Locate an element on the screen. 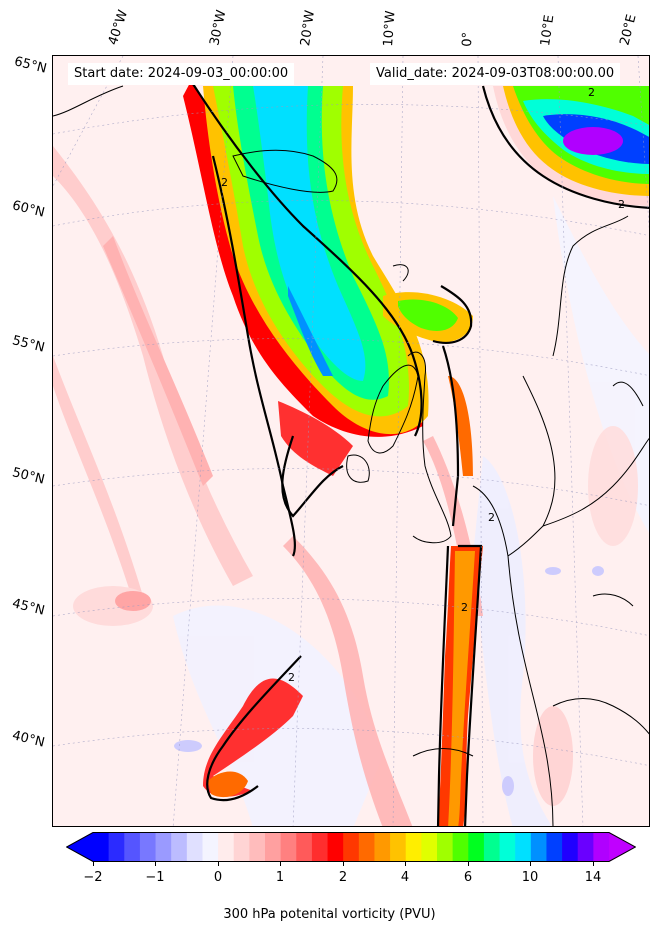 The image size is (659, 936). colorbar-tick-label: 6 is located at coordinates (468, 877).